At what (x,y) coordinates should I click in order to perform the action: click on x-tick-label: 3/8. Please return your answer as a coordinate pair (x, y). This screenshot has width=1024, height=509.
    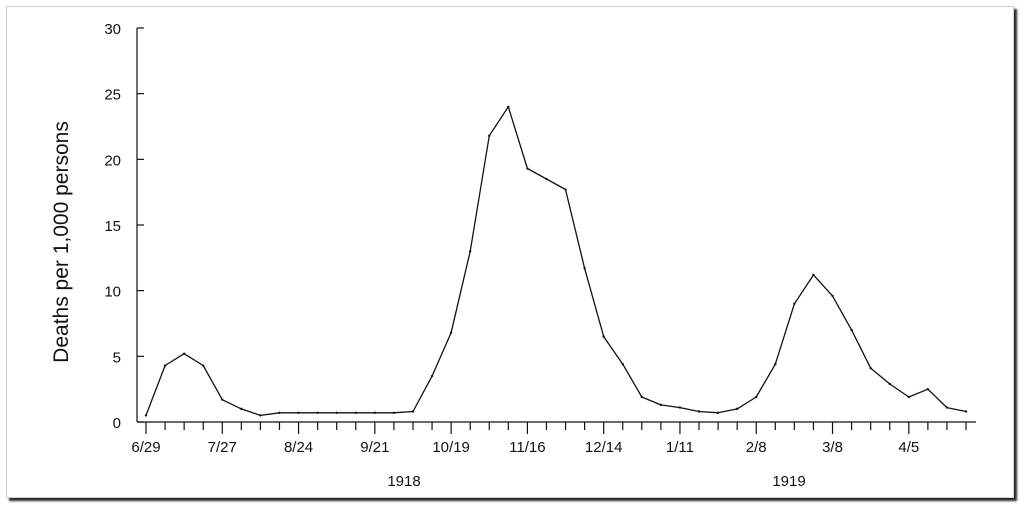
    Looking at the image, I should click on (832, 447).